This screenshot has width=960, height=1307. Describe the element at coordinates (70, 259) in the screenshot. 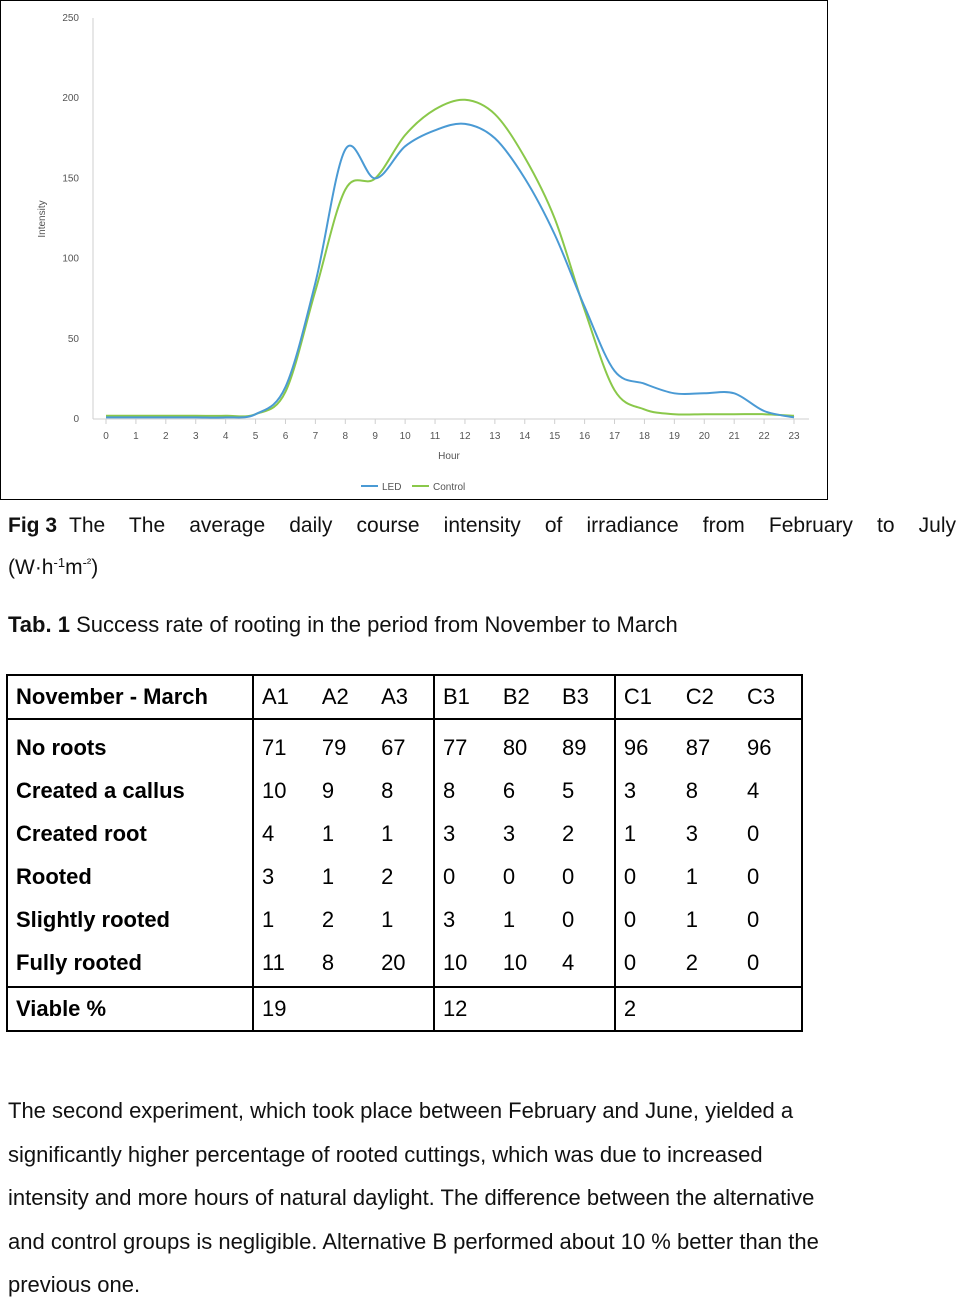

I see `y-tick-label: 100` at that location.